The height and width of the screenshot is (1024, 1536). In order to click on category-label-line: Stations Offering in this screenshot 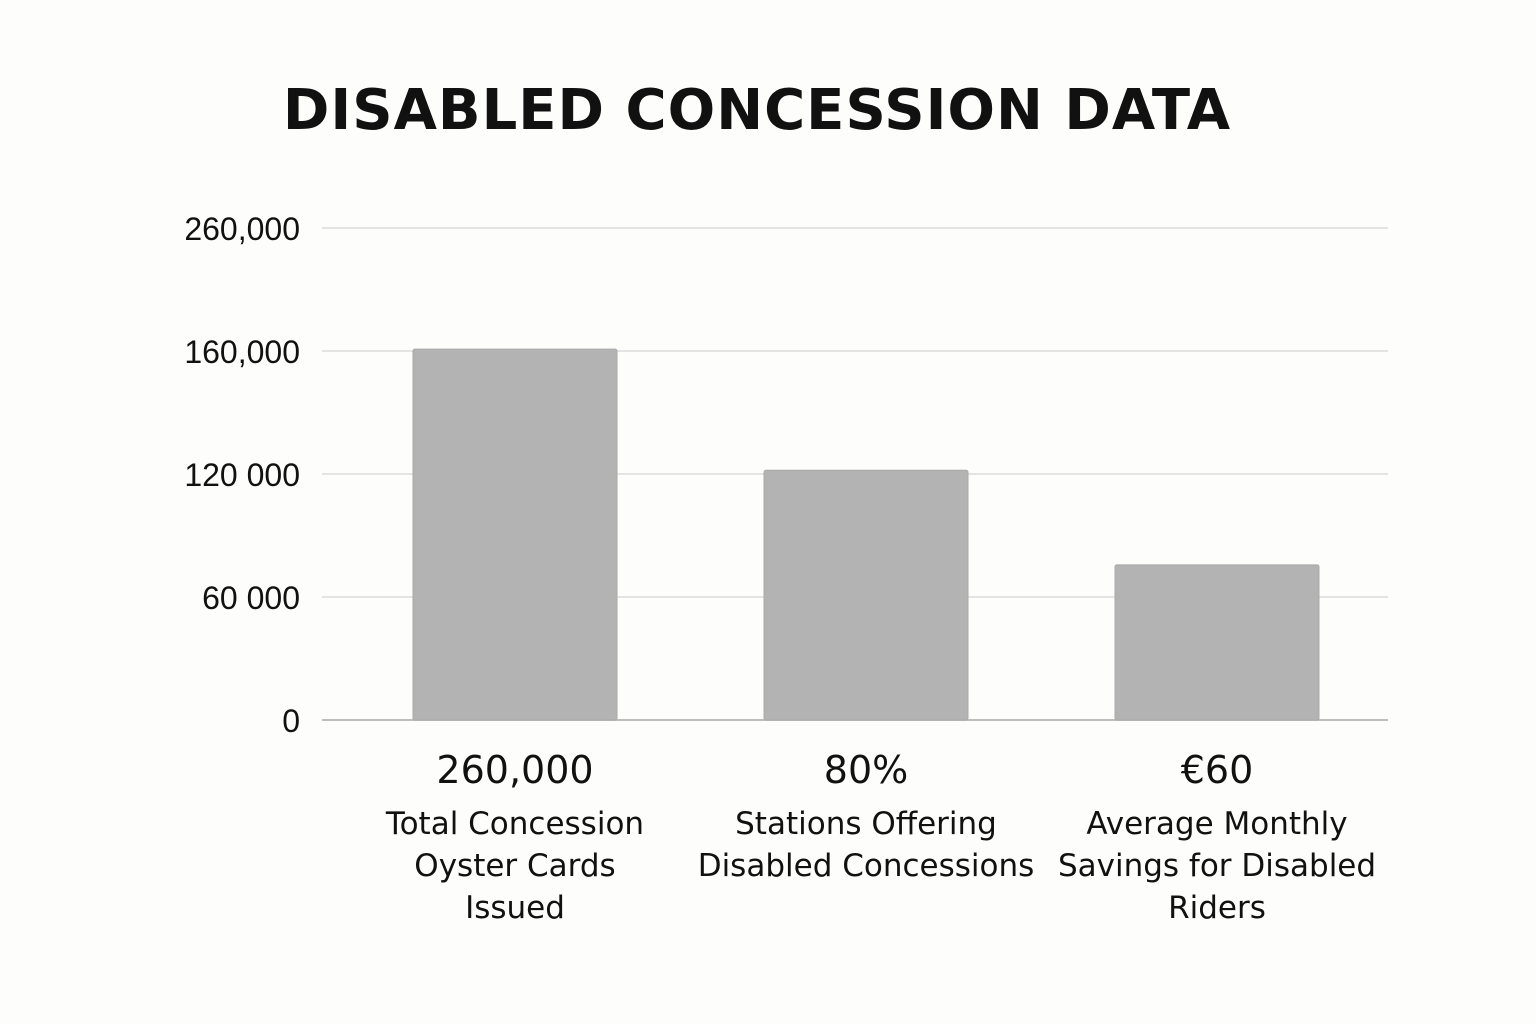, I will do `click(866, 824)`.